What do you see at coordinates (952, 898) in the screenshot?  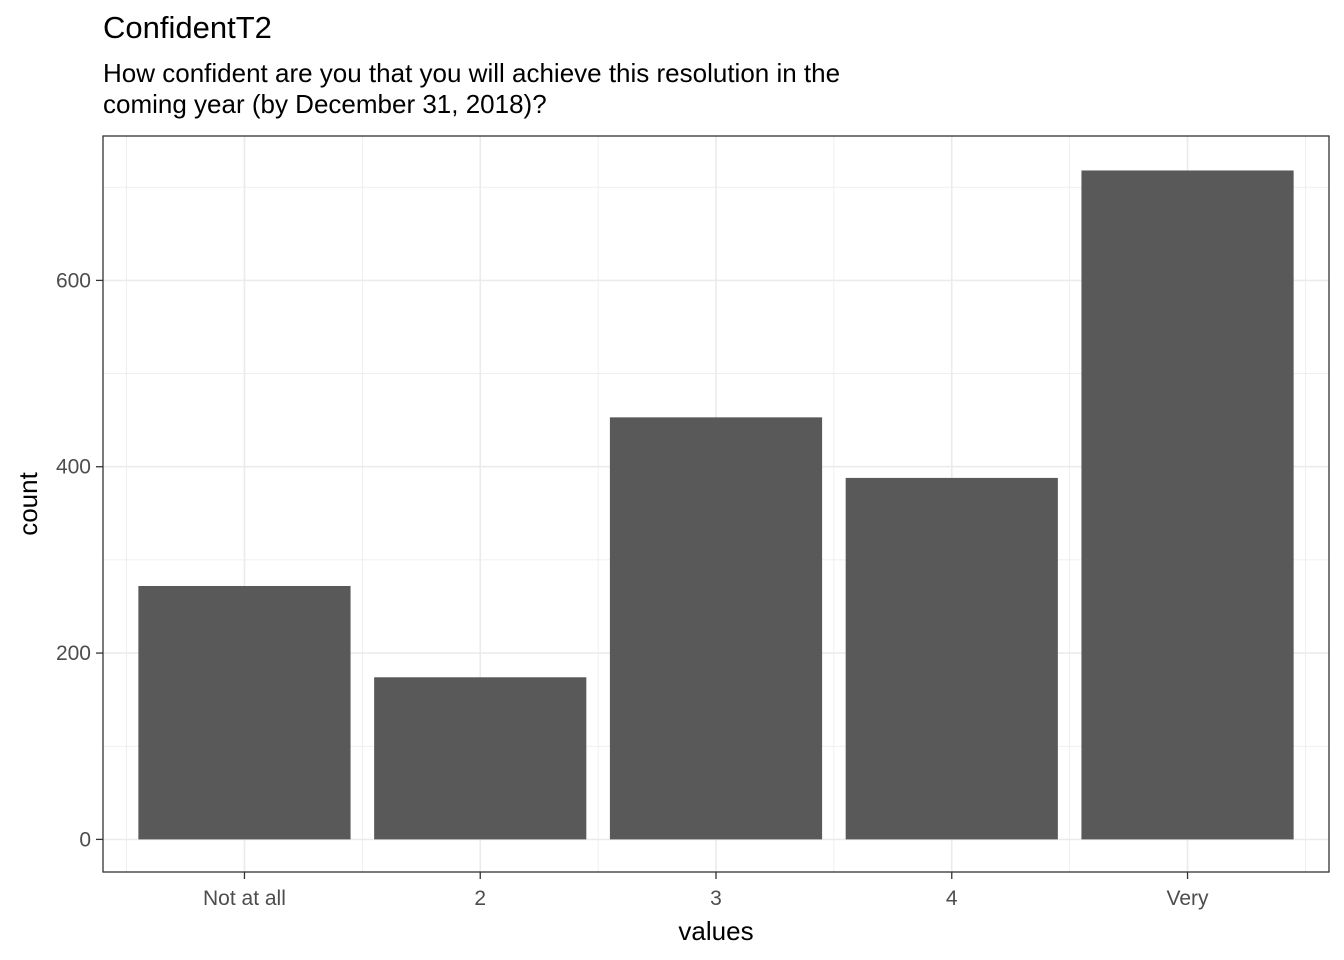 I see `x-tick-label: 4` at bounding box center [952, 898].